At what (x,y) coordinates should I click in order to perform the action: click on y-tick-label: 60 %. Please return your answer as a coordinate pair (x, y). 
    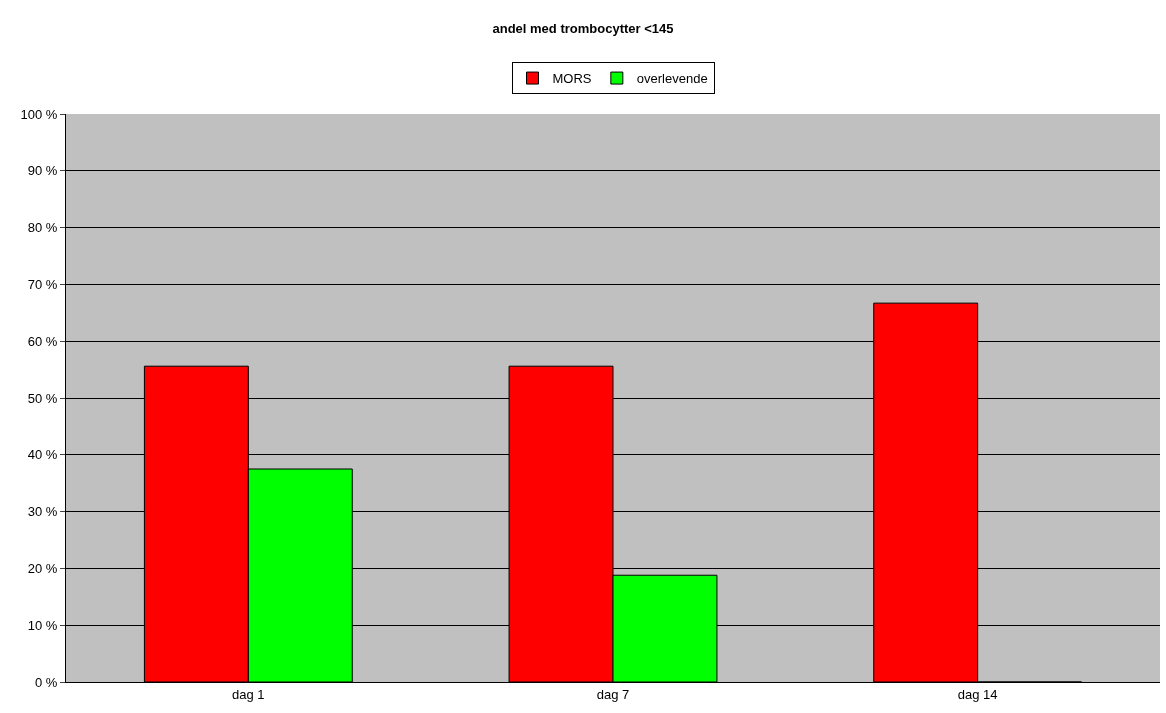
    Looking at the image, I should click on (42, 341).